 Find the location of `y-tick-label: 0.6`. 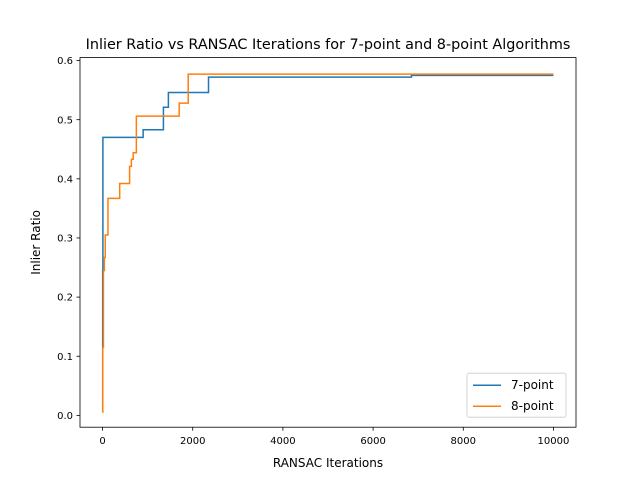

y-tick-label: 0.6 is located at coordinates (65, 61).